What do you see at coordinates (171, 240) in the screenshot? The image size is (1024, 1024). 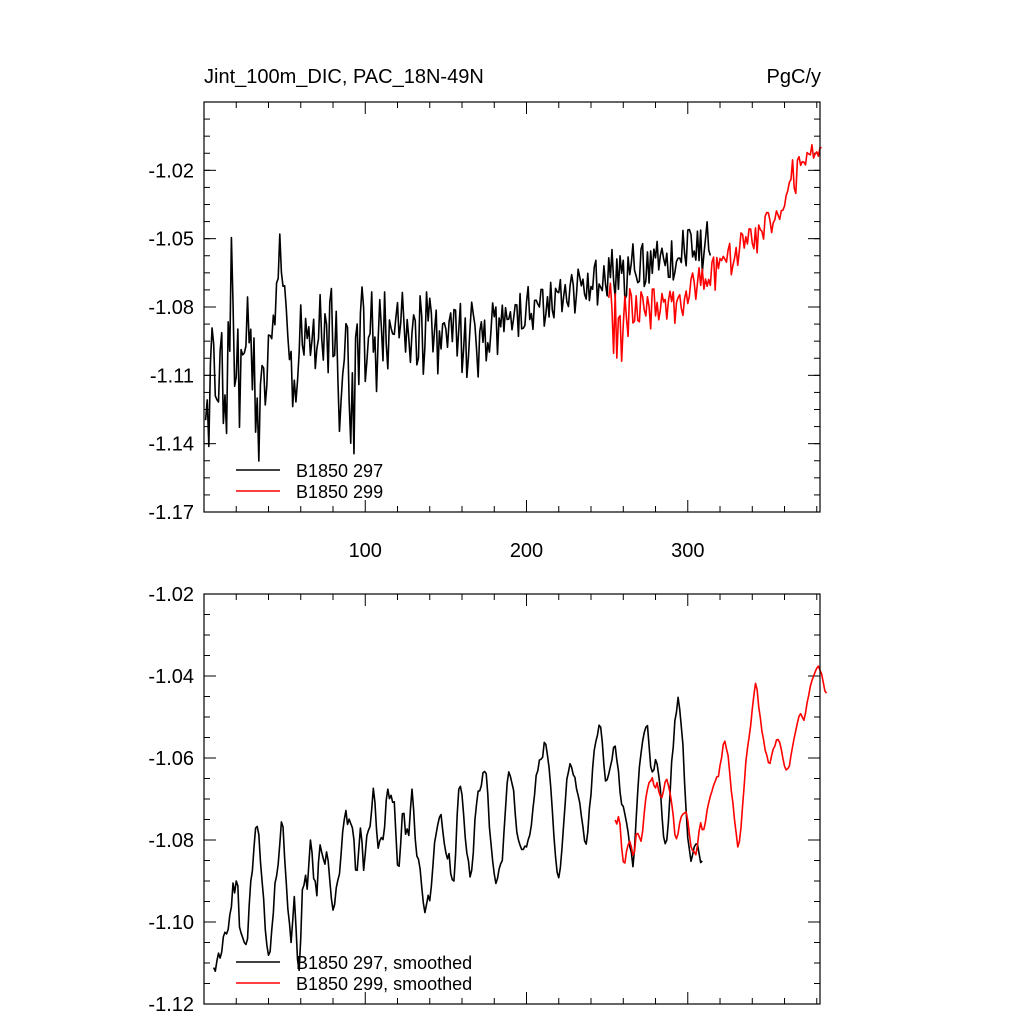 I see `y-tick-label: -1.05` at bounding box center [171, 240].